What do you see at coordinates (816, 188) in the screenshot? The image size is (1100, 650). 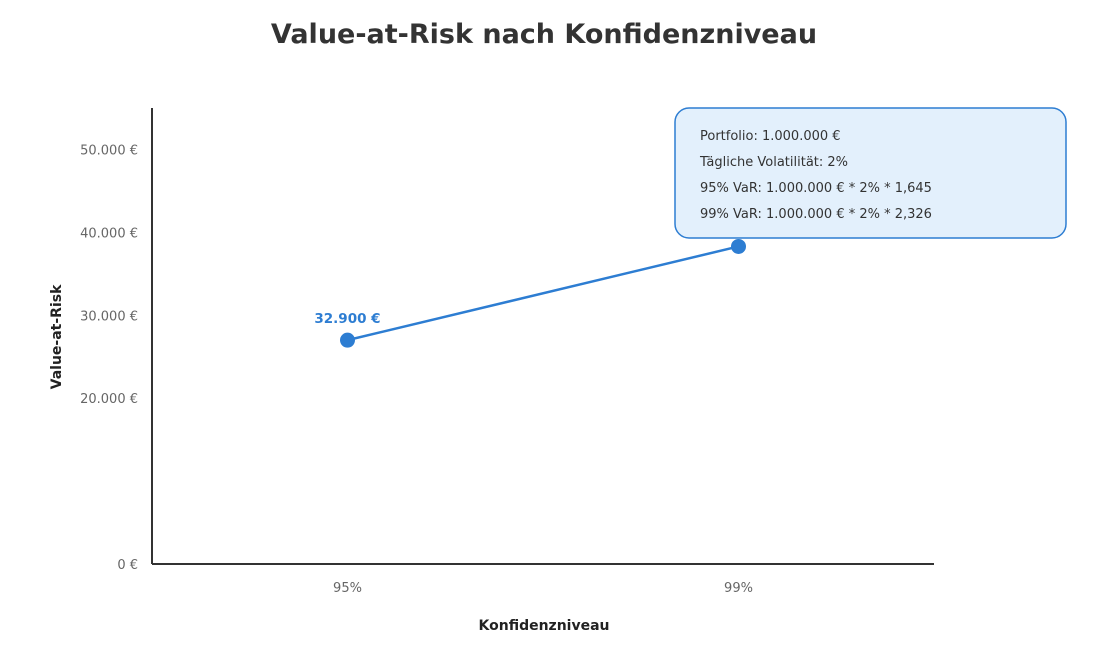 I see `info-line: 95% VaR: 1.000.000 € * 2% * 1,645` at bounding box center [816, 188].